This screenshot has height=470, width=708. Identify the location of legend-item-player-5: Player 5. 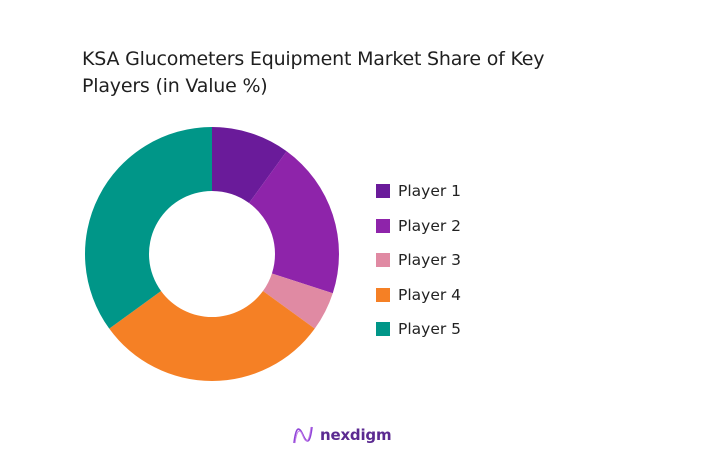
(418, 329).